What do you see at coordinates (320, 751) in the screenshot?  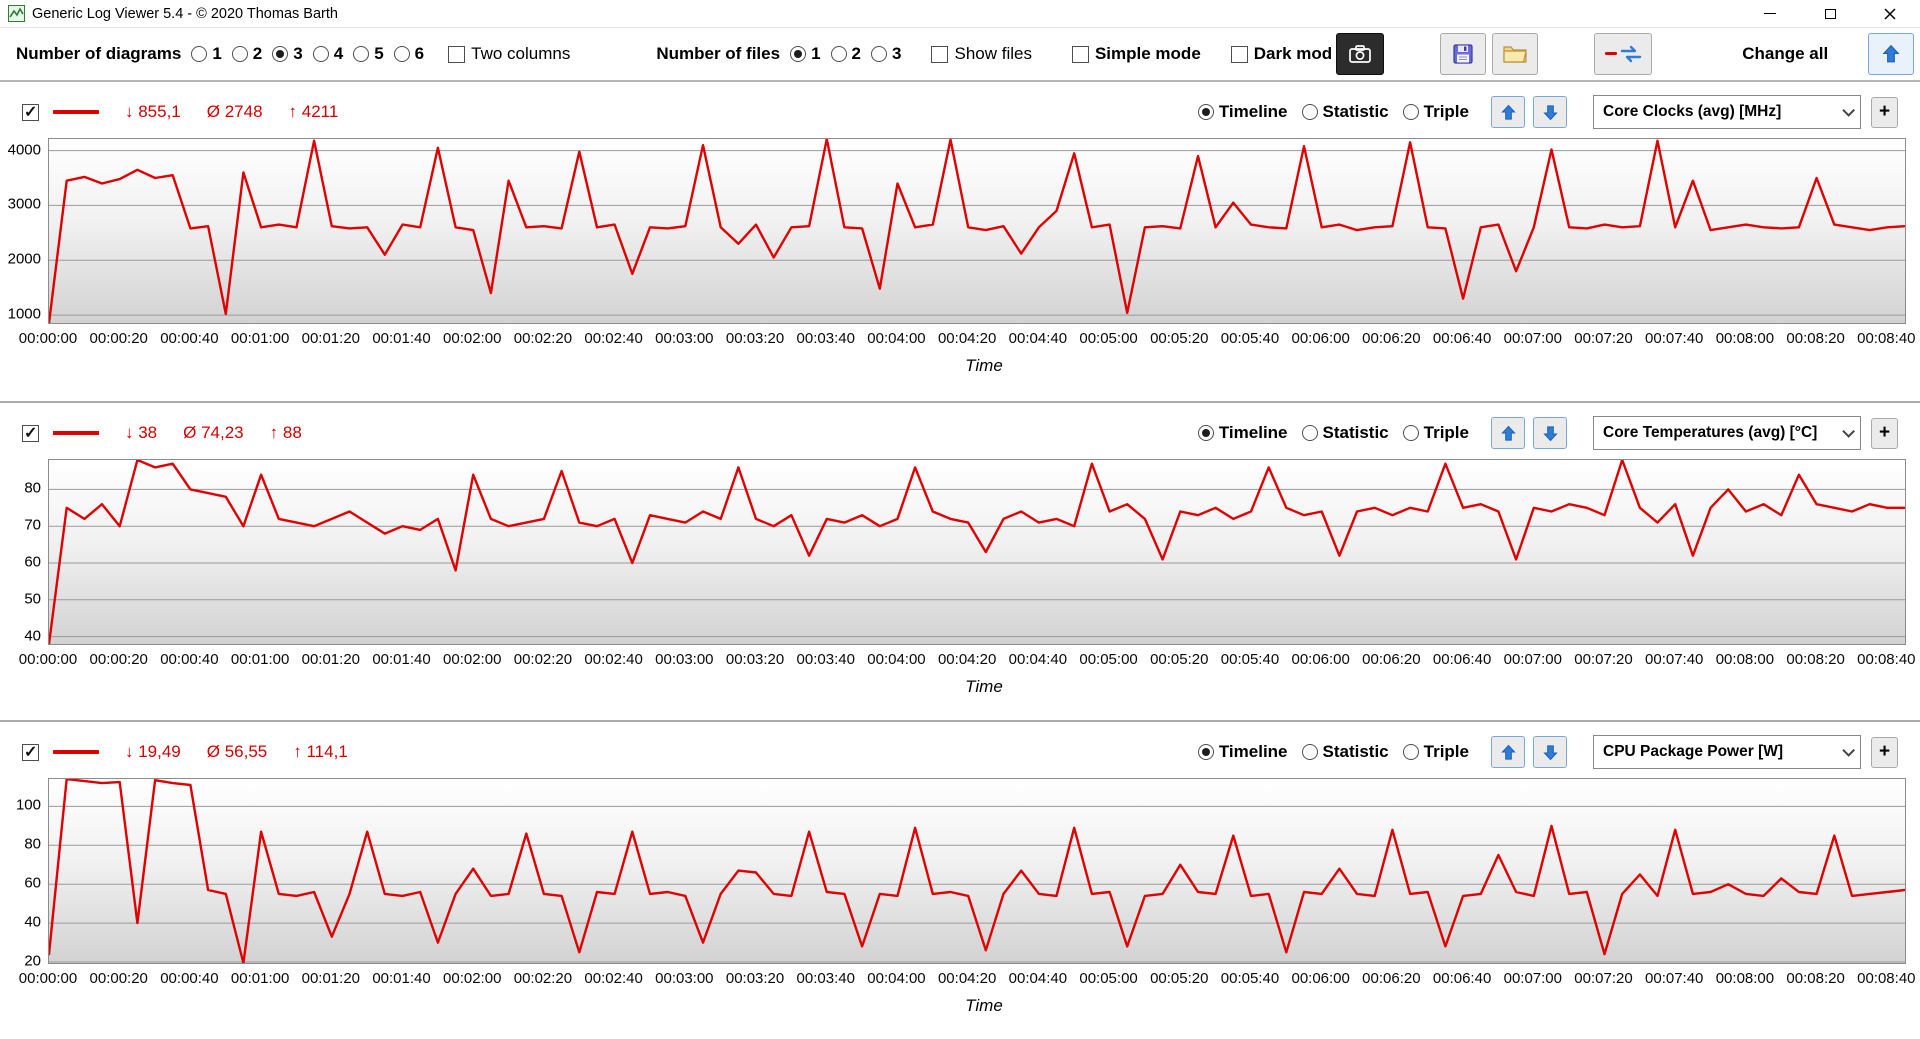 I see `stat-max: ↑ 114,1` at bounding box center [320, 751].